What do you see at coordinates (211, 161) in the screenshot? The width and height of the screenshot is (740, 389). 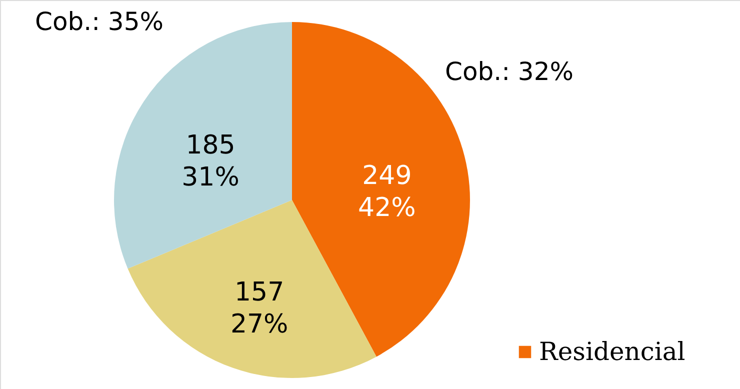 I see `data-label: 185 31%` at bounding box center [211, 161].